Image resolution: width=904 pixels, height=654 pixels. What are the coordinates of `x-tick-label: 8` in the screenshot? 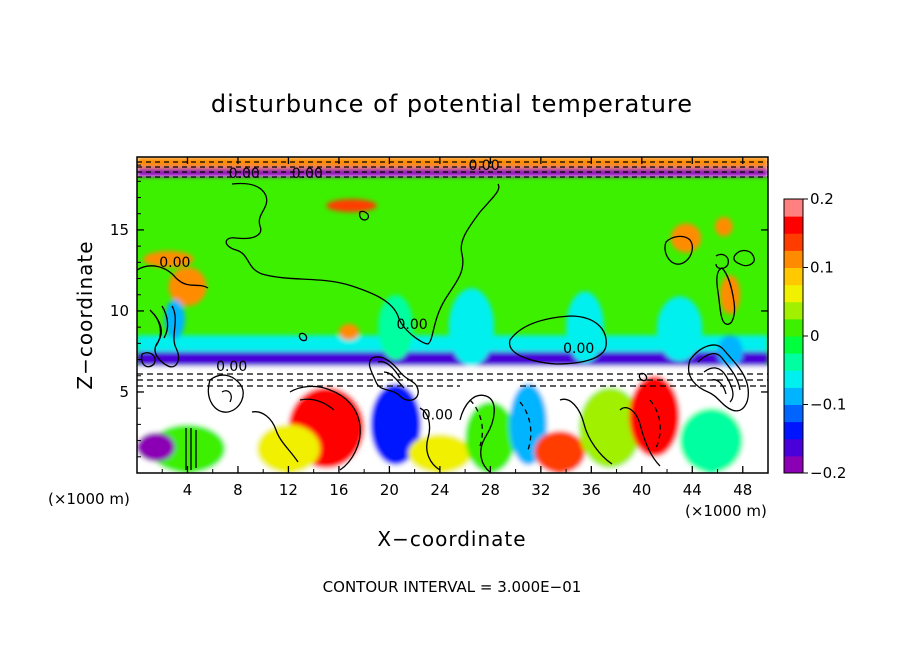 It's located at (238, 490).